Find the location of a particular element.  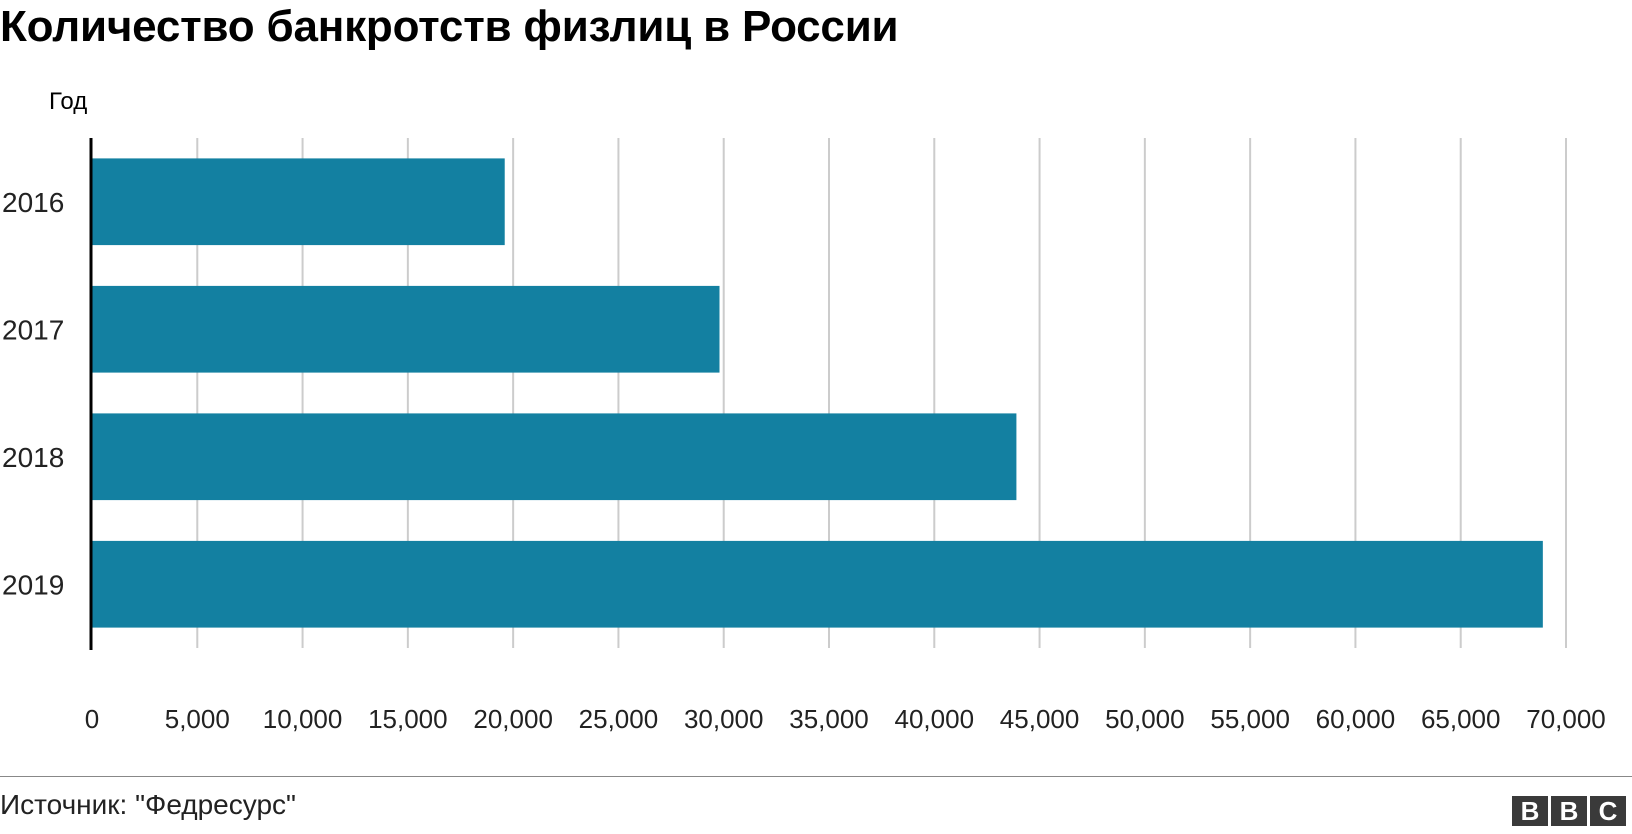

x-tick-label: 15,000 is located at coordinates (408, 719).